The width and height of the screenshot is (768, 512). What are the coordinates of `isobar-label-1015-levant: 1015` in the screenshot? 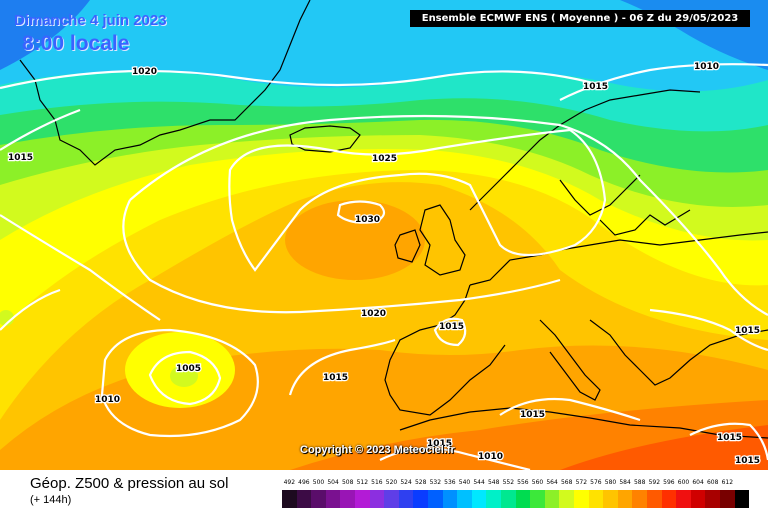 It's located at (747, 461).